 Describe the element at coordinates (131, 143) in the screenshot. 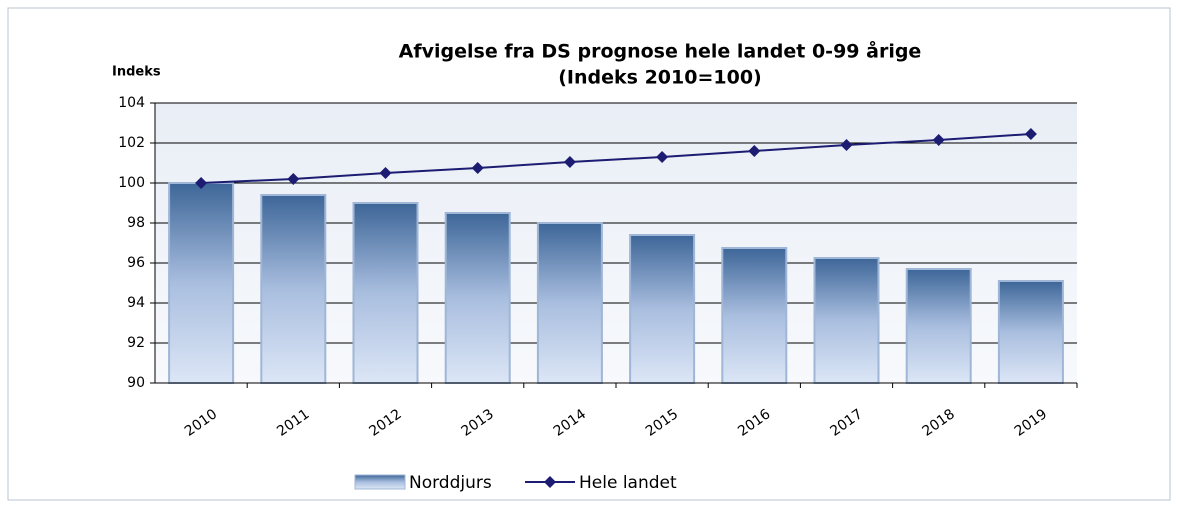

I see `y-tick-label: 102` at that location.